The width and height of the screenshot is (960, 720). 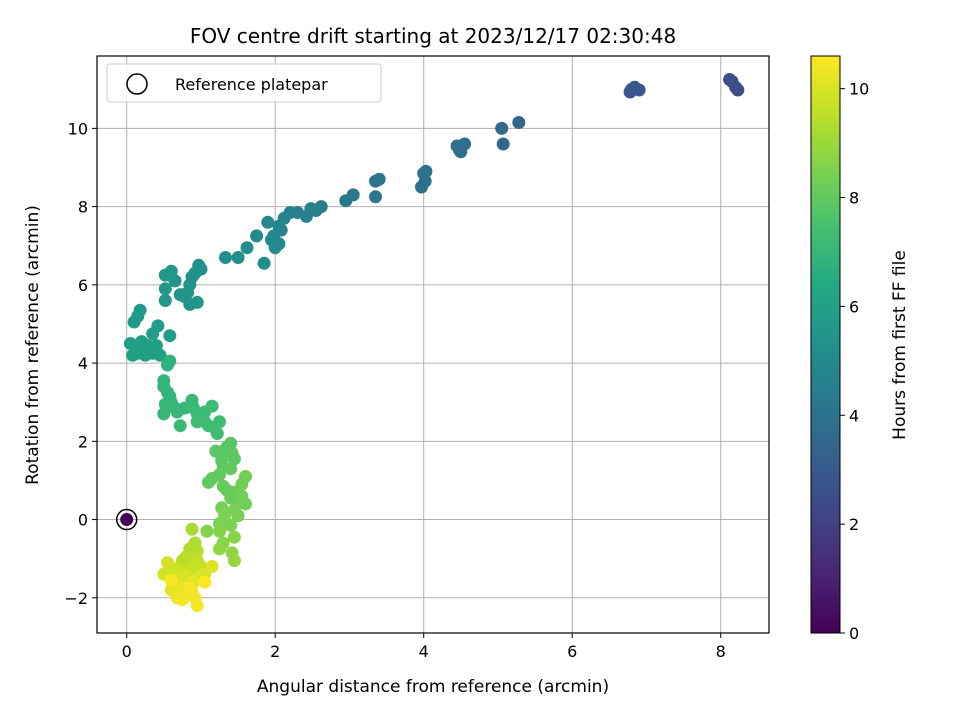 What do you see at coordinates (859, 89) in the screenshot?
I see `colorbar-tick-label: 10` at bounding box center [859, 89].